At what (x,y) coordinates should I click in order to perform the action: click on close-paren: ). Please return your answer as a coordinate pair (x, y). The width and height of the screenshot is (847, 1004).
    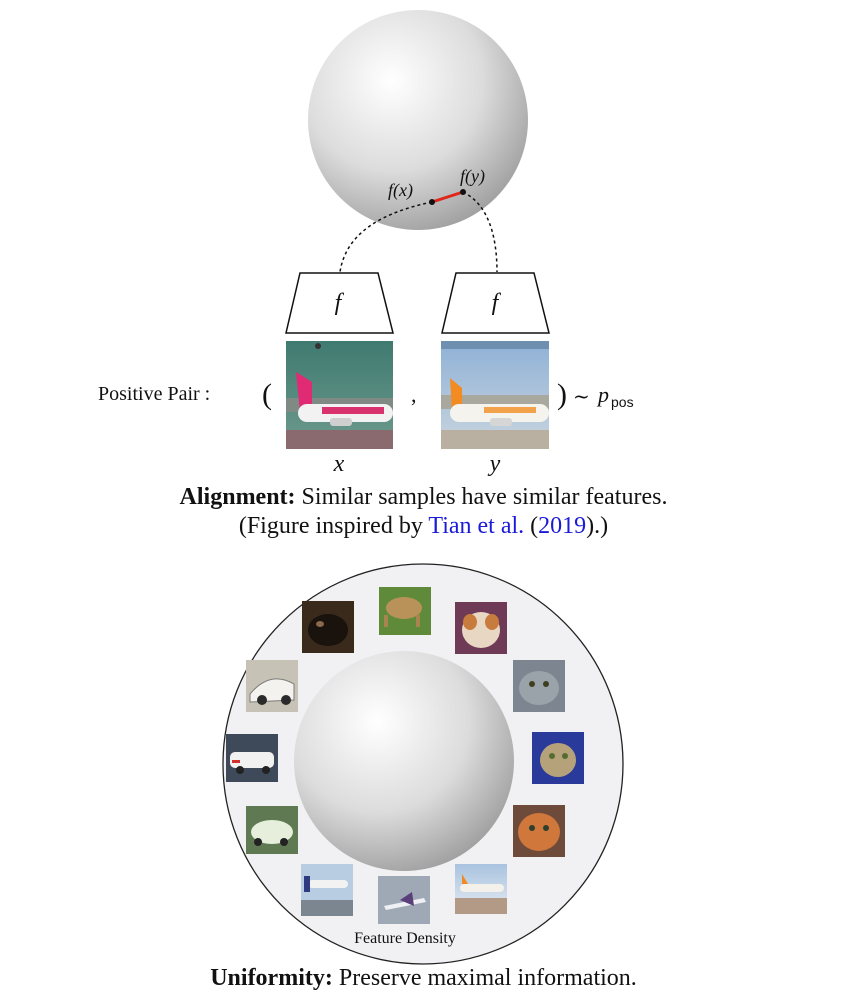
    Looking at the image, I should click on (562, 394).